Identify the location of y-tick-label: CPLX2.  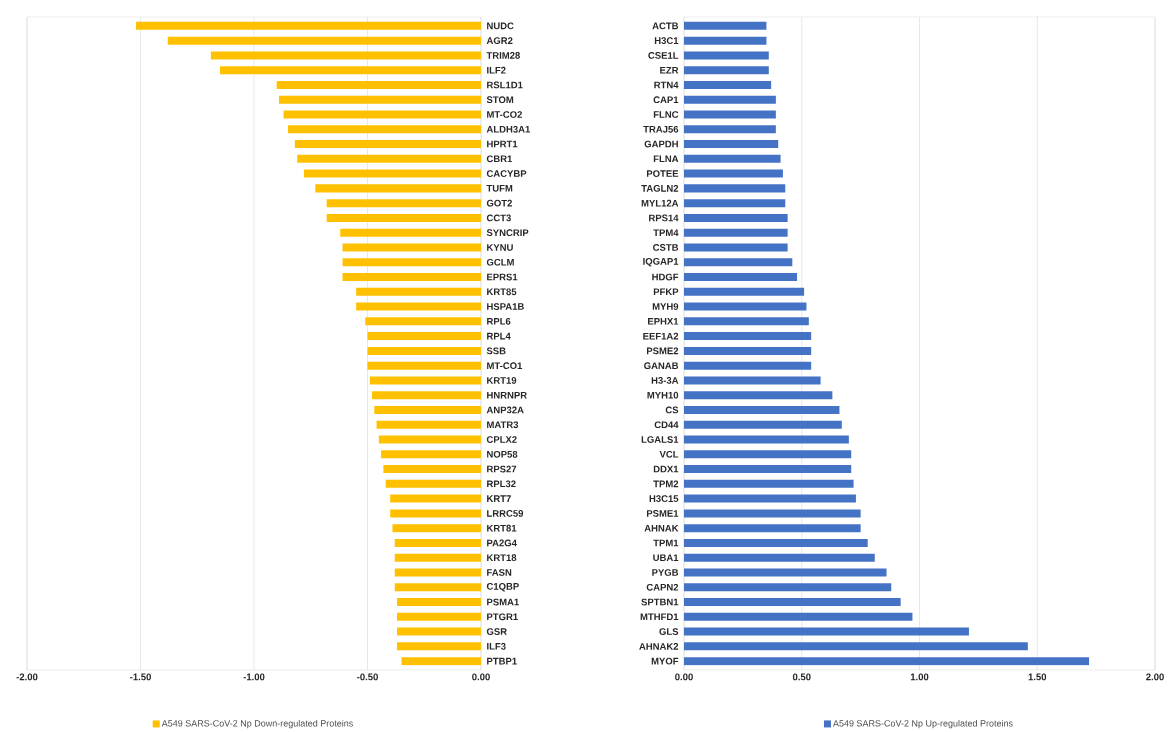
(501, 439).